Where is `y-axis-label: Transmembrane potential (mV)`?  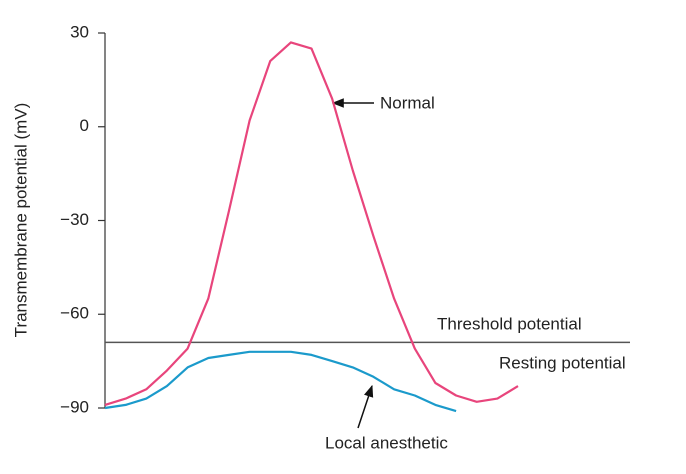 y-axis-label: Transmembrane potential (mV) is located at coordinates (20, 220).